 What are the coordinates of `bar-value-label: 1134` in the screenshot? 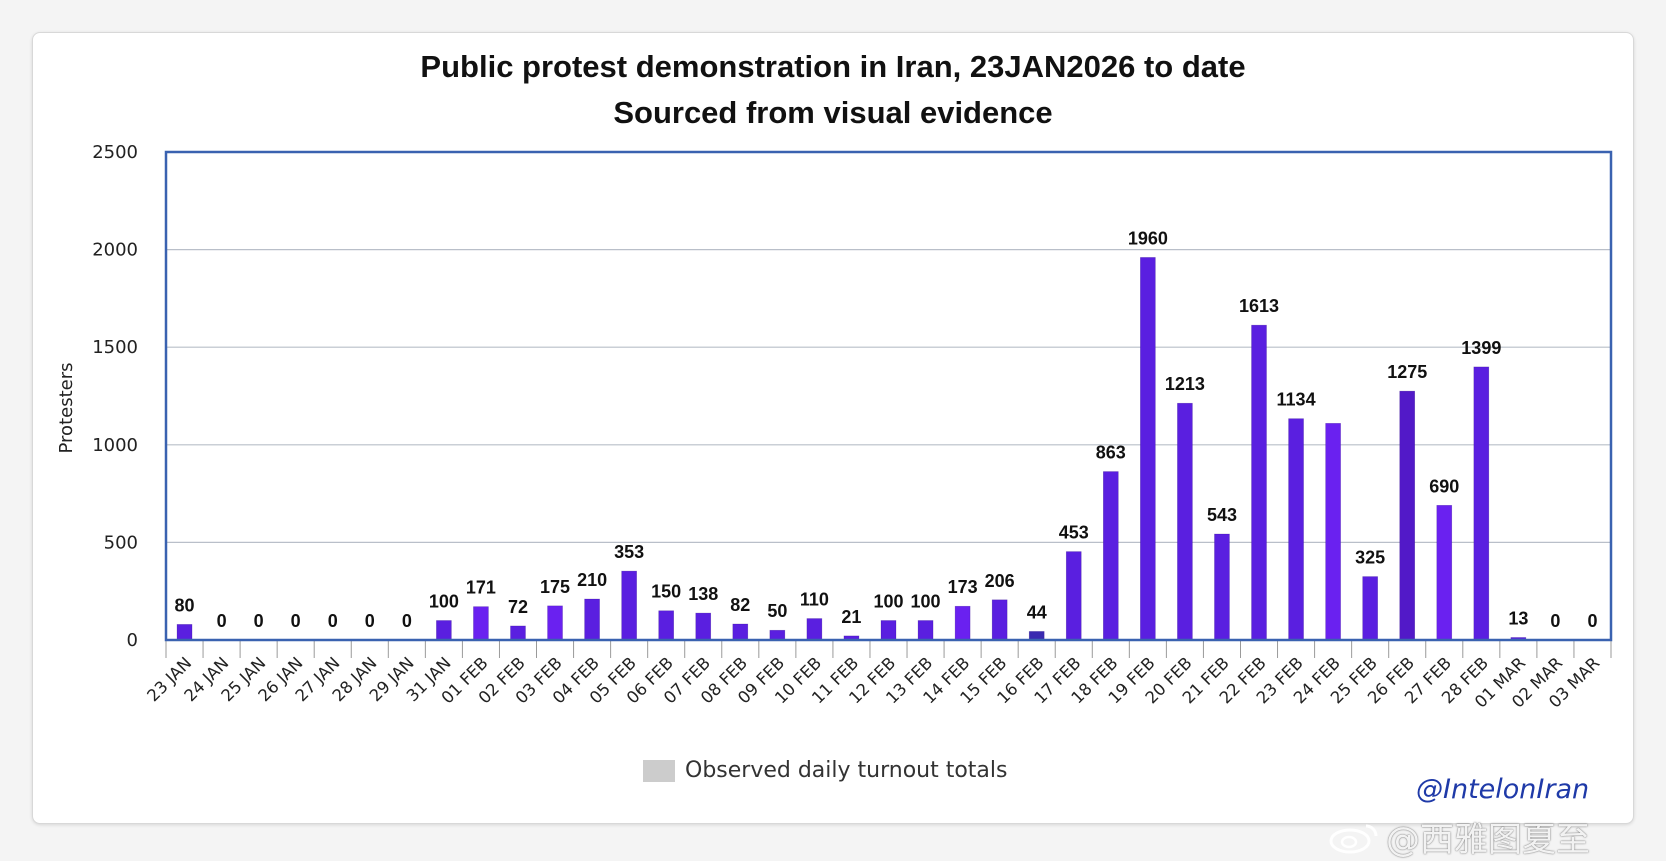 It's located at (1296, 400).